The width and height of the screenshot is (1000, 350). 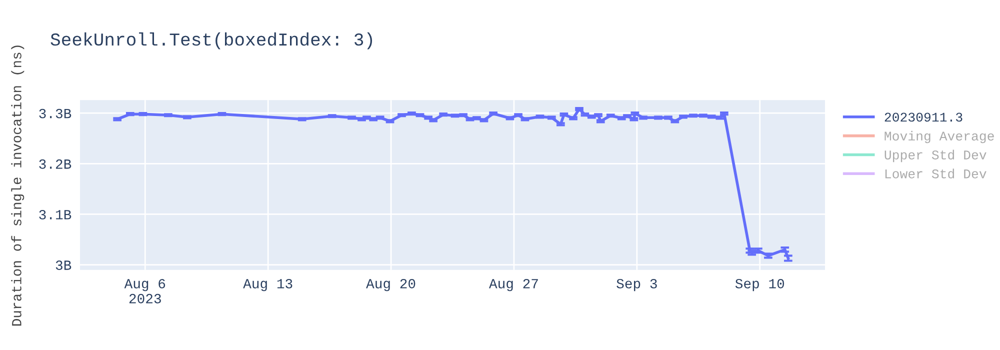 I want to click on legend-label: Upper Std Dev, so click(x=935, y=156).